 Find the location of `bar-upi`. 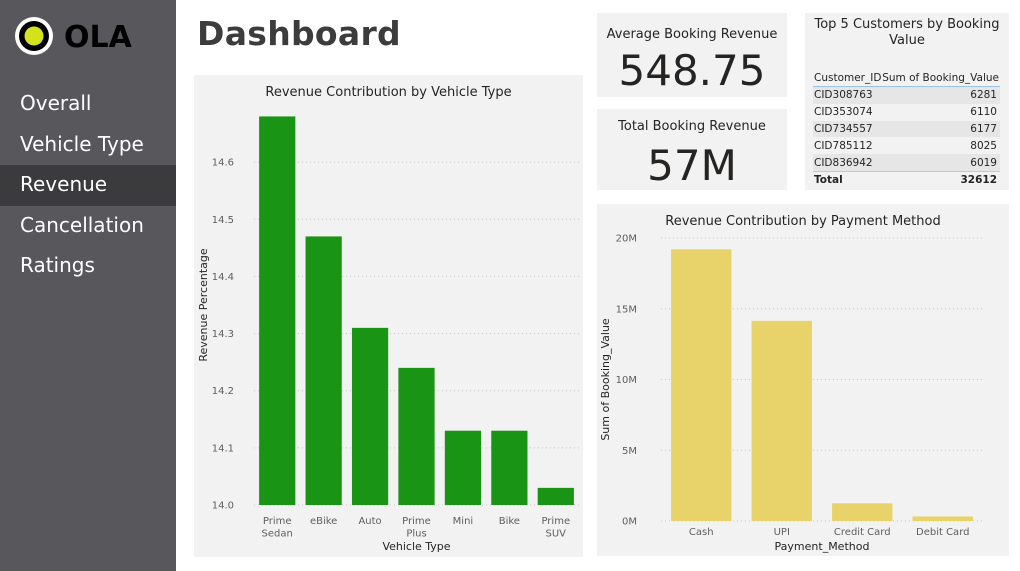

bar-upi is located at coordinates (781, 420).